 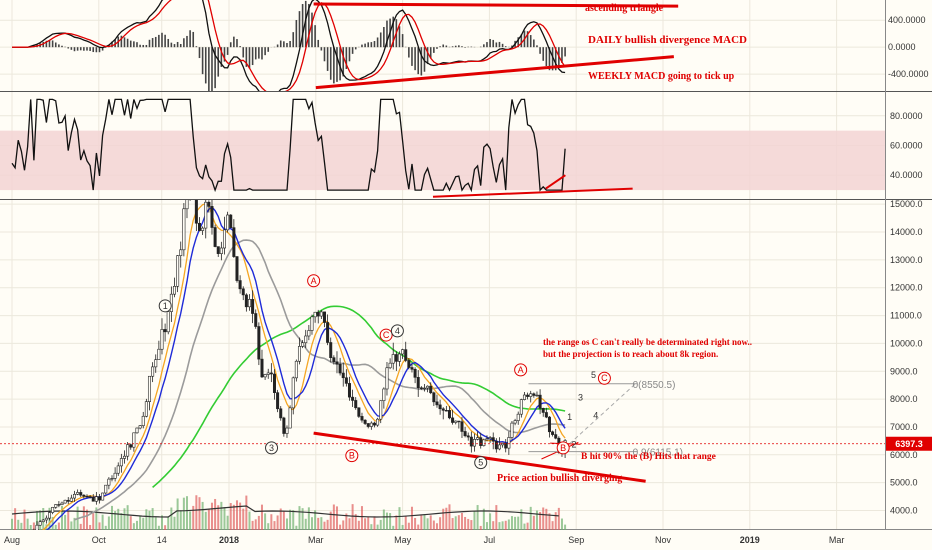 I want to click on time-tick-label: 2018, so click(x=229, y=540).